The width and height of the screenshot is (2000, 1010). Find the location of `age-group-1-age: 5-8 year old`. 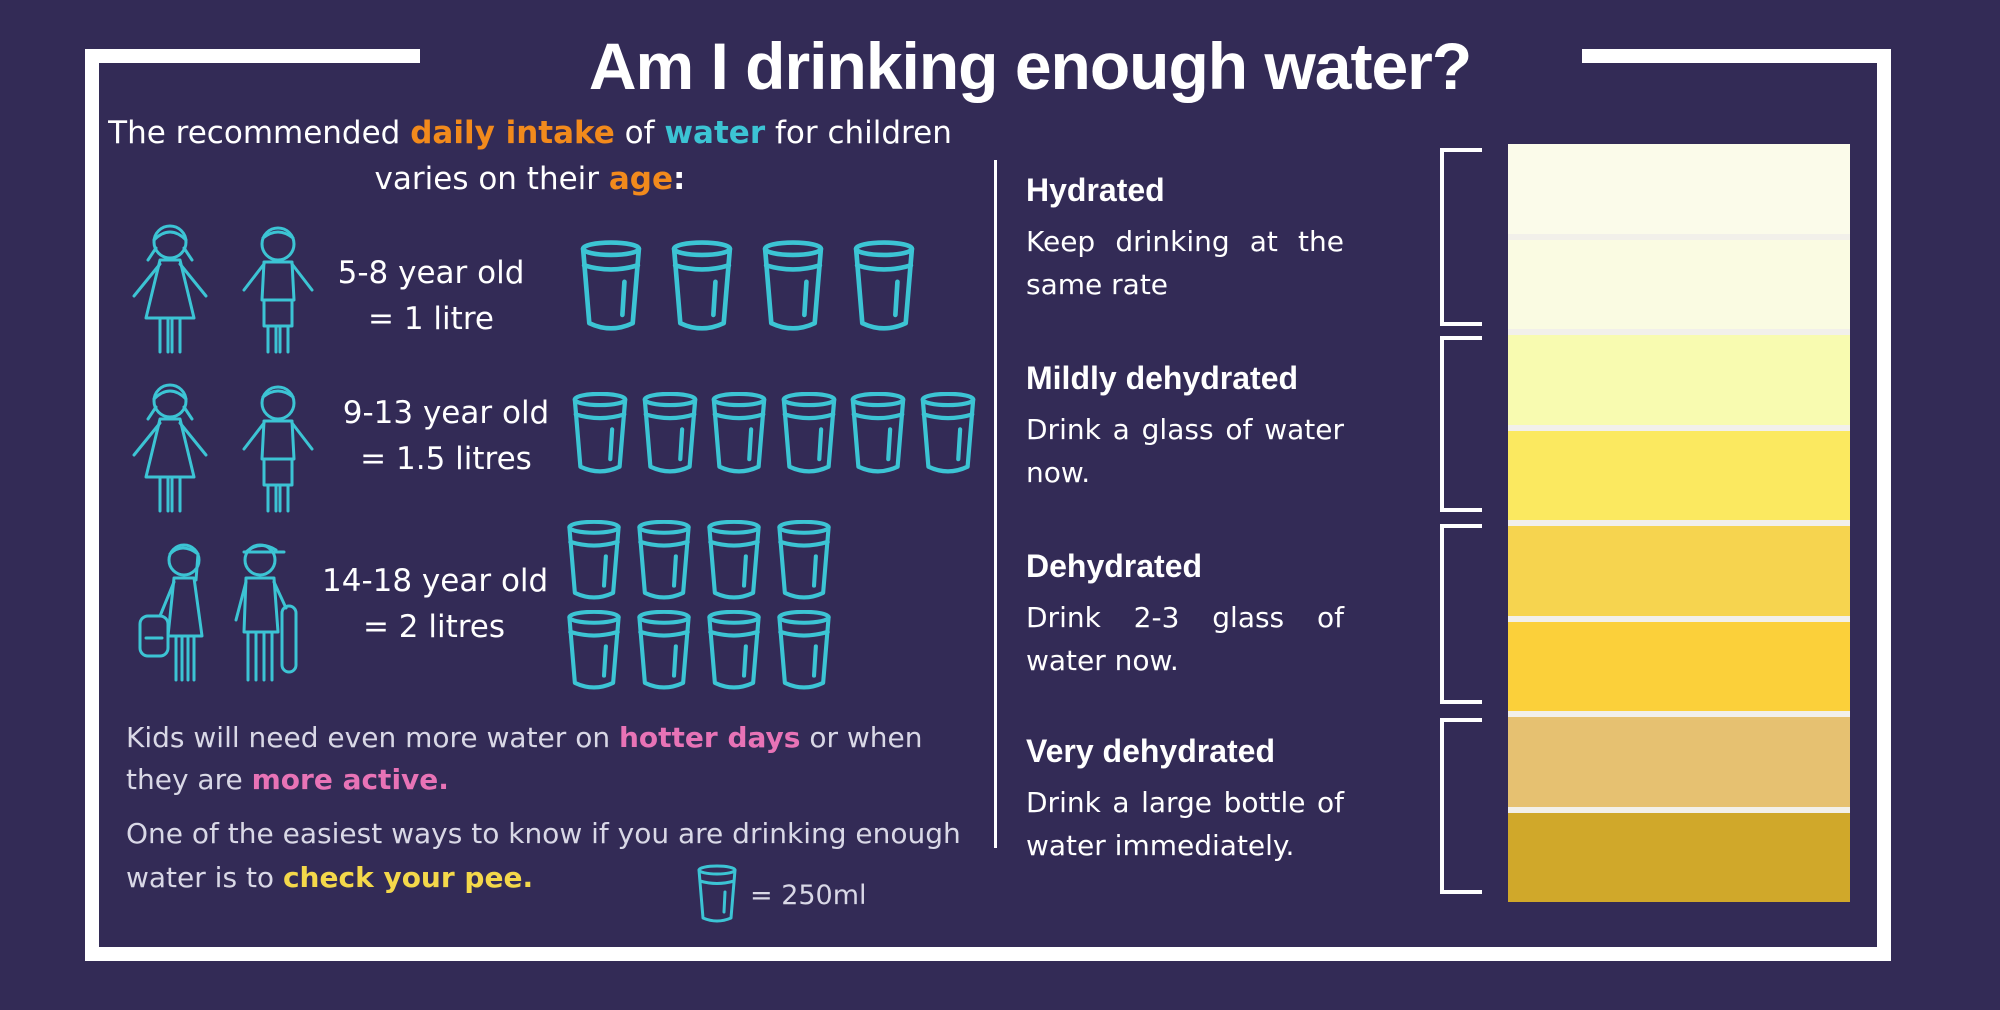

age-group-1-age: 5-8 year old is located at coordinates (431, 273).